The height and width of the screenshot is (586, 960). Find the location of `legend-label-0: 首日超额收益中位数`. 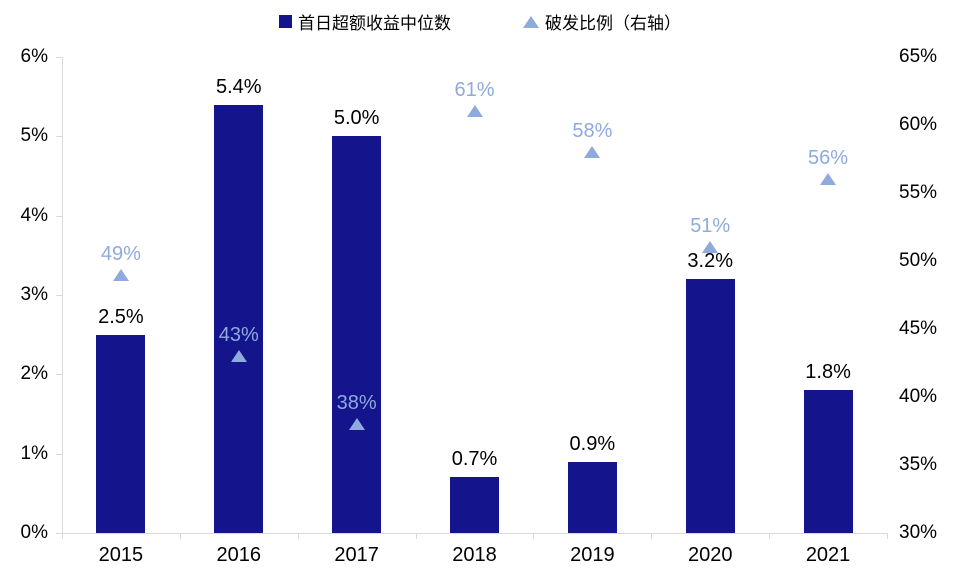

legend-label-0: 首日超额收益中位数 is located at coordinates (374, 23).